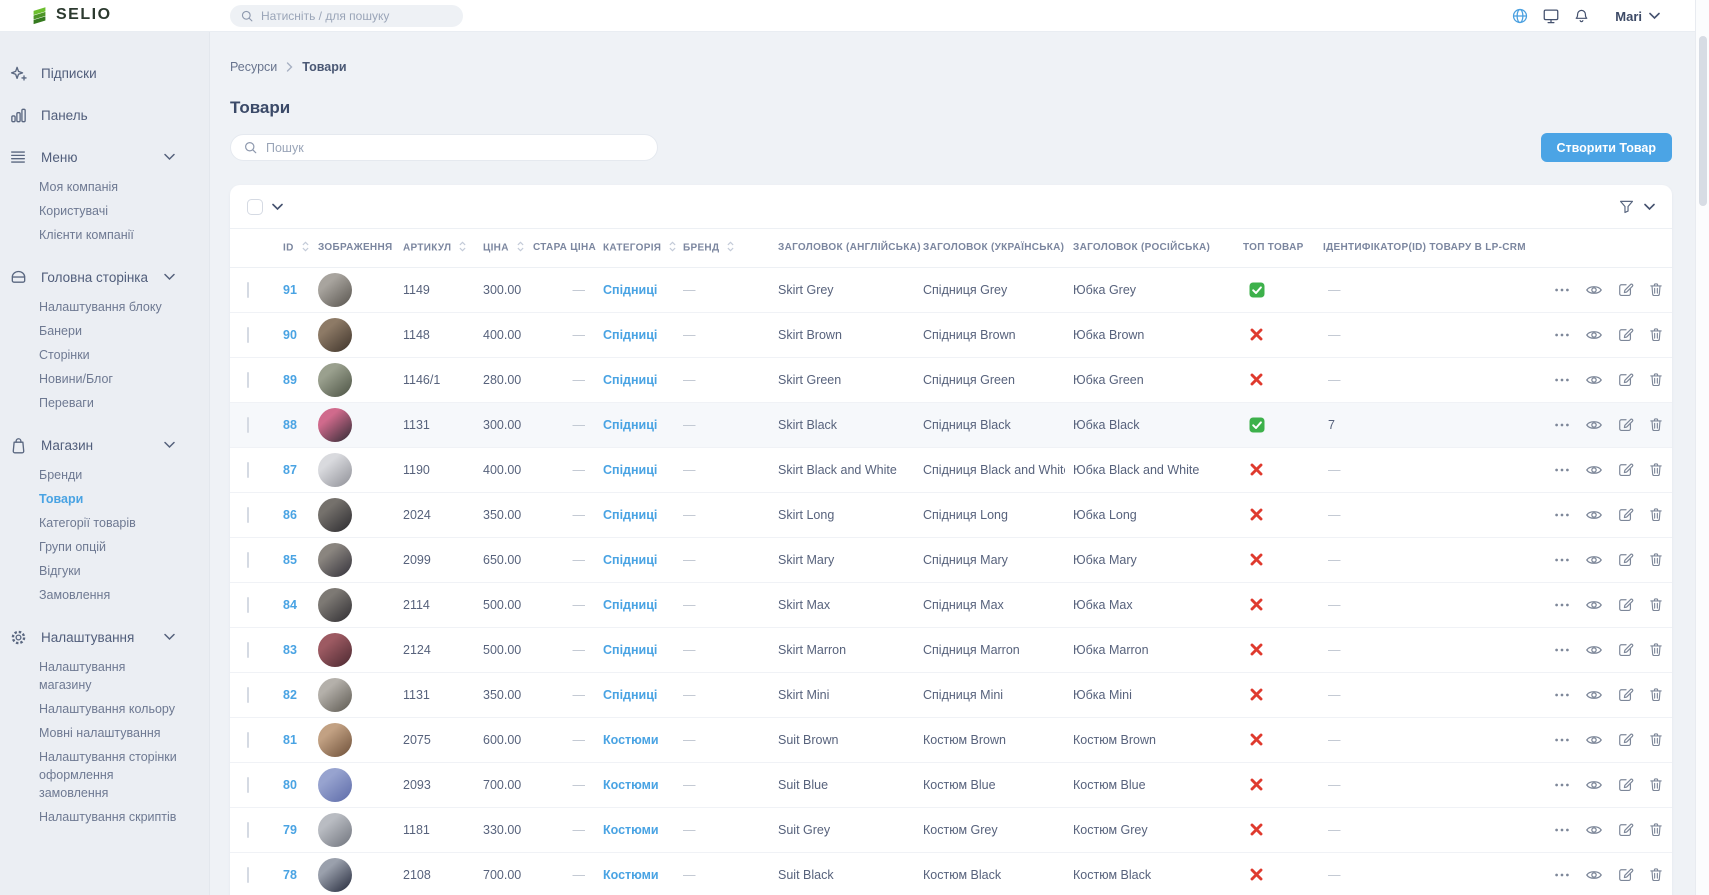 This screenshot has height=895, width=1709. What do you see at coordinates (108, 637) in the screenshot?
I see `sidebar-group-settings: Налаштування` at bounding box center [108, 637].